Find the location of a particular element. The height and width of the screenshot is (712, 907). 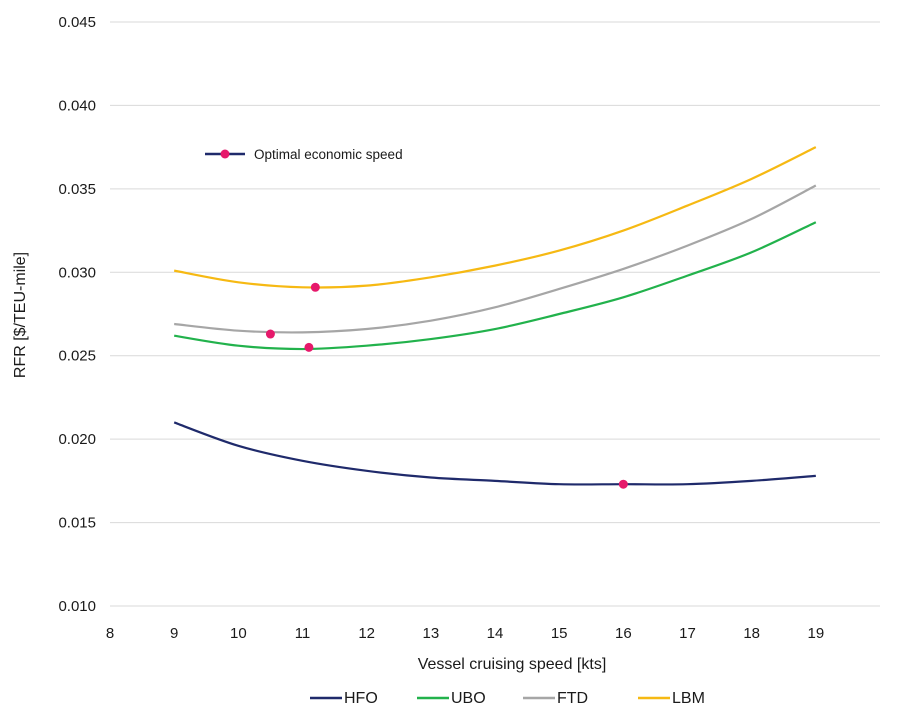

y-axis-title: RFR [$/TEU-mile] is located at coordinates (20, 315).